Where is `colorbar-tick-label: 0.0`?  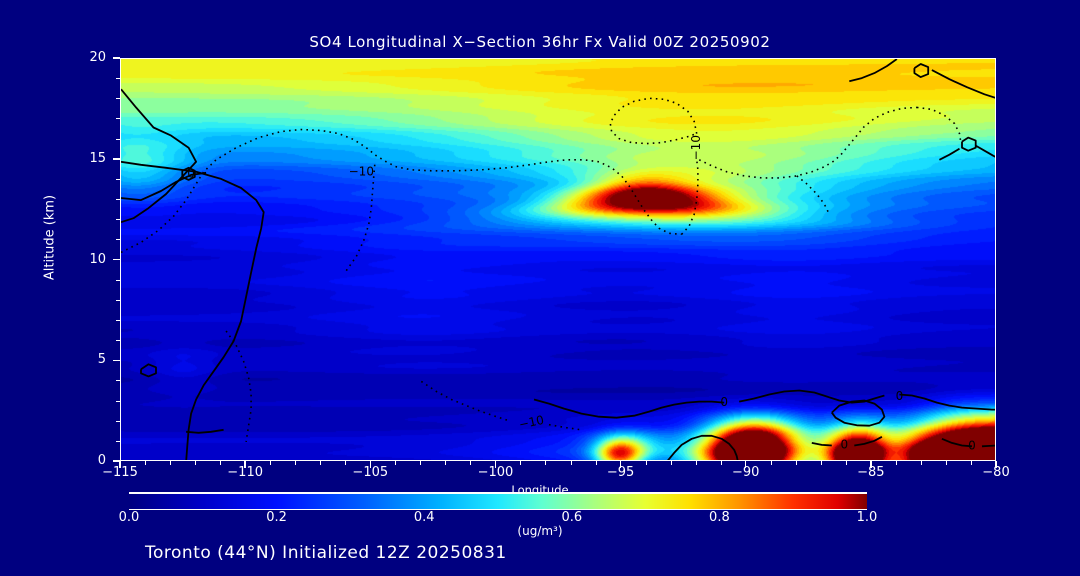 colorbar-tick-label: 0.0 is located at coordinates (129, 517).